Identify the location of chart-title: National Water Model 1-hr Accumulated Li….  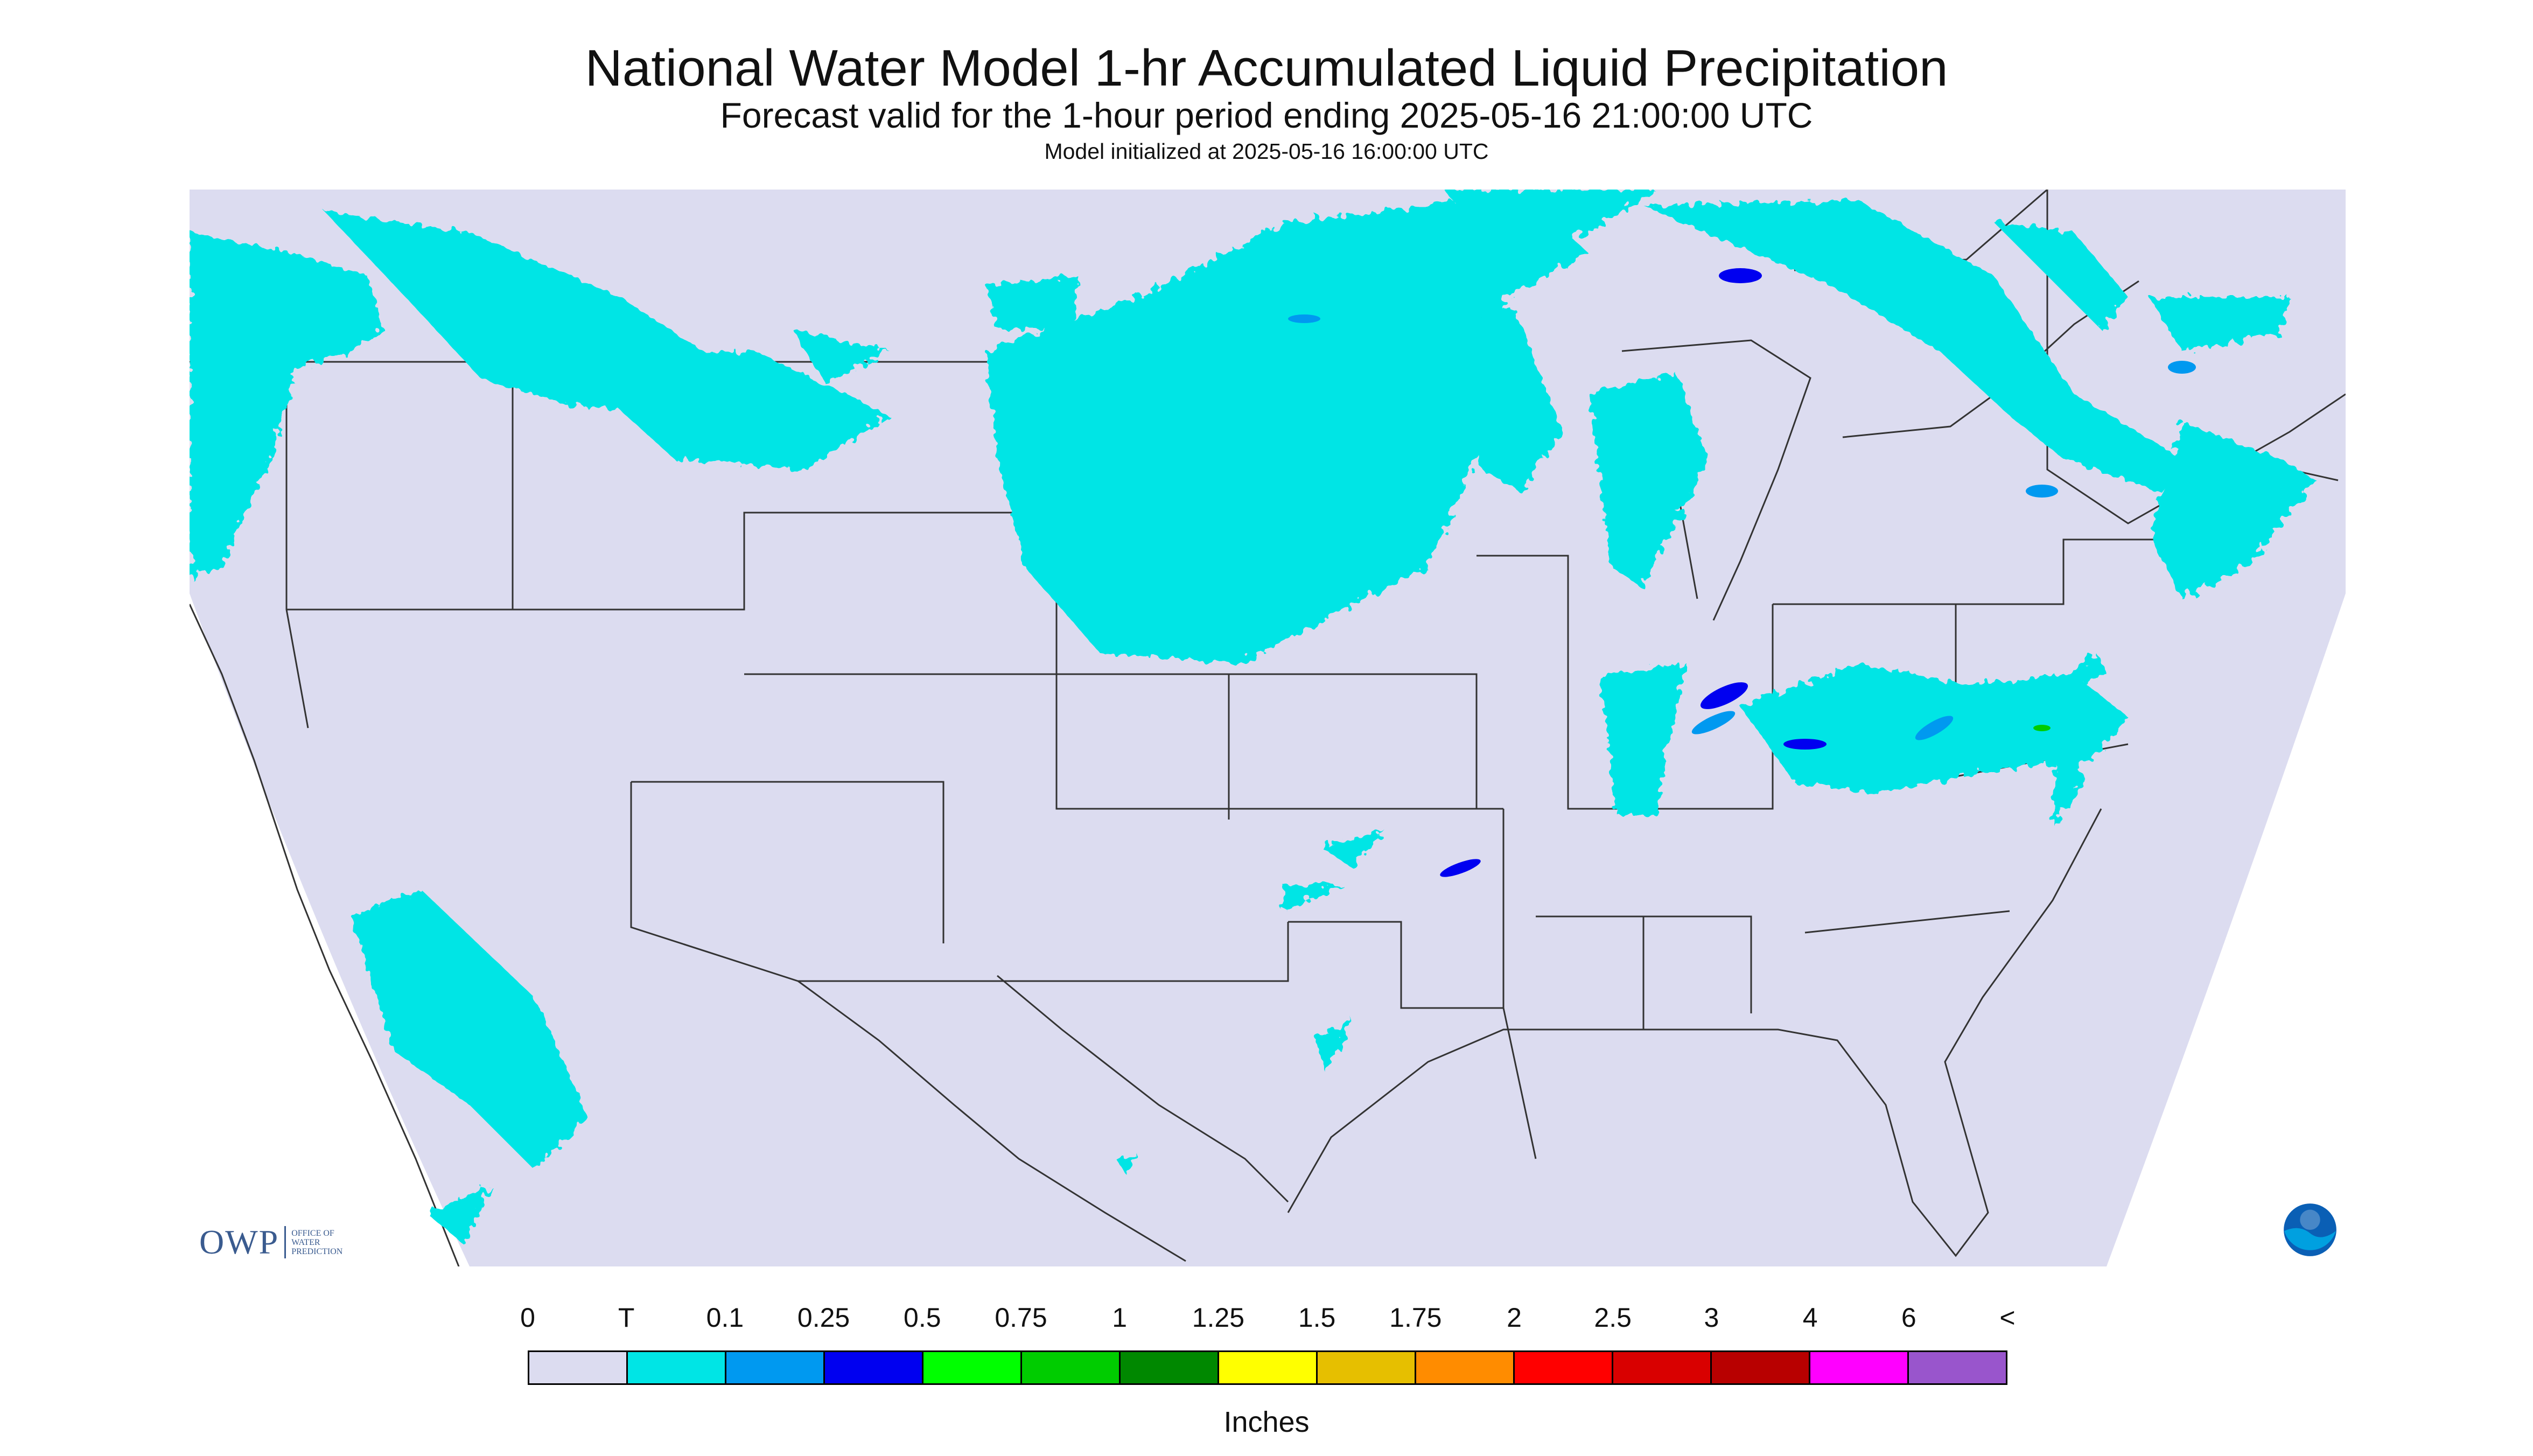
(1266, 68).